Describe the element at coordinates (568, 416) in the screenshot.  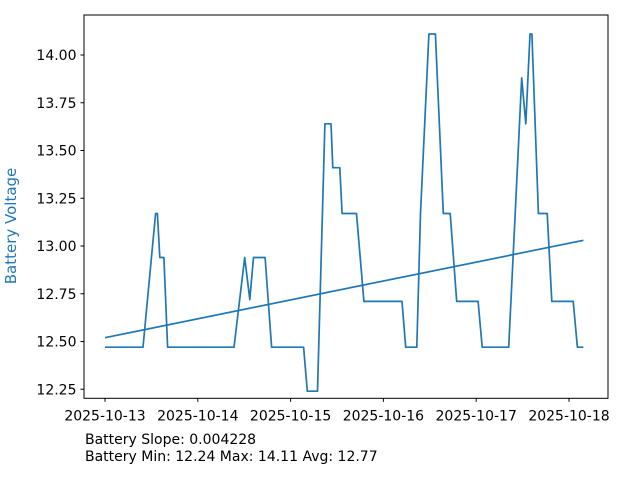
I see `x-tick-label: 2025-10-18` at that location.